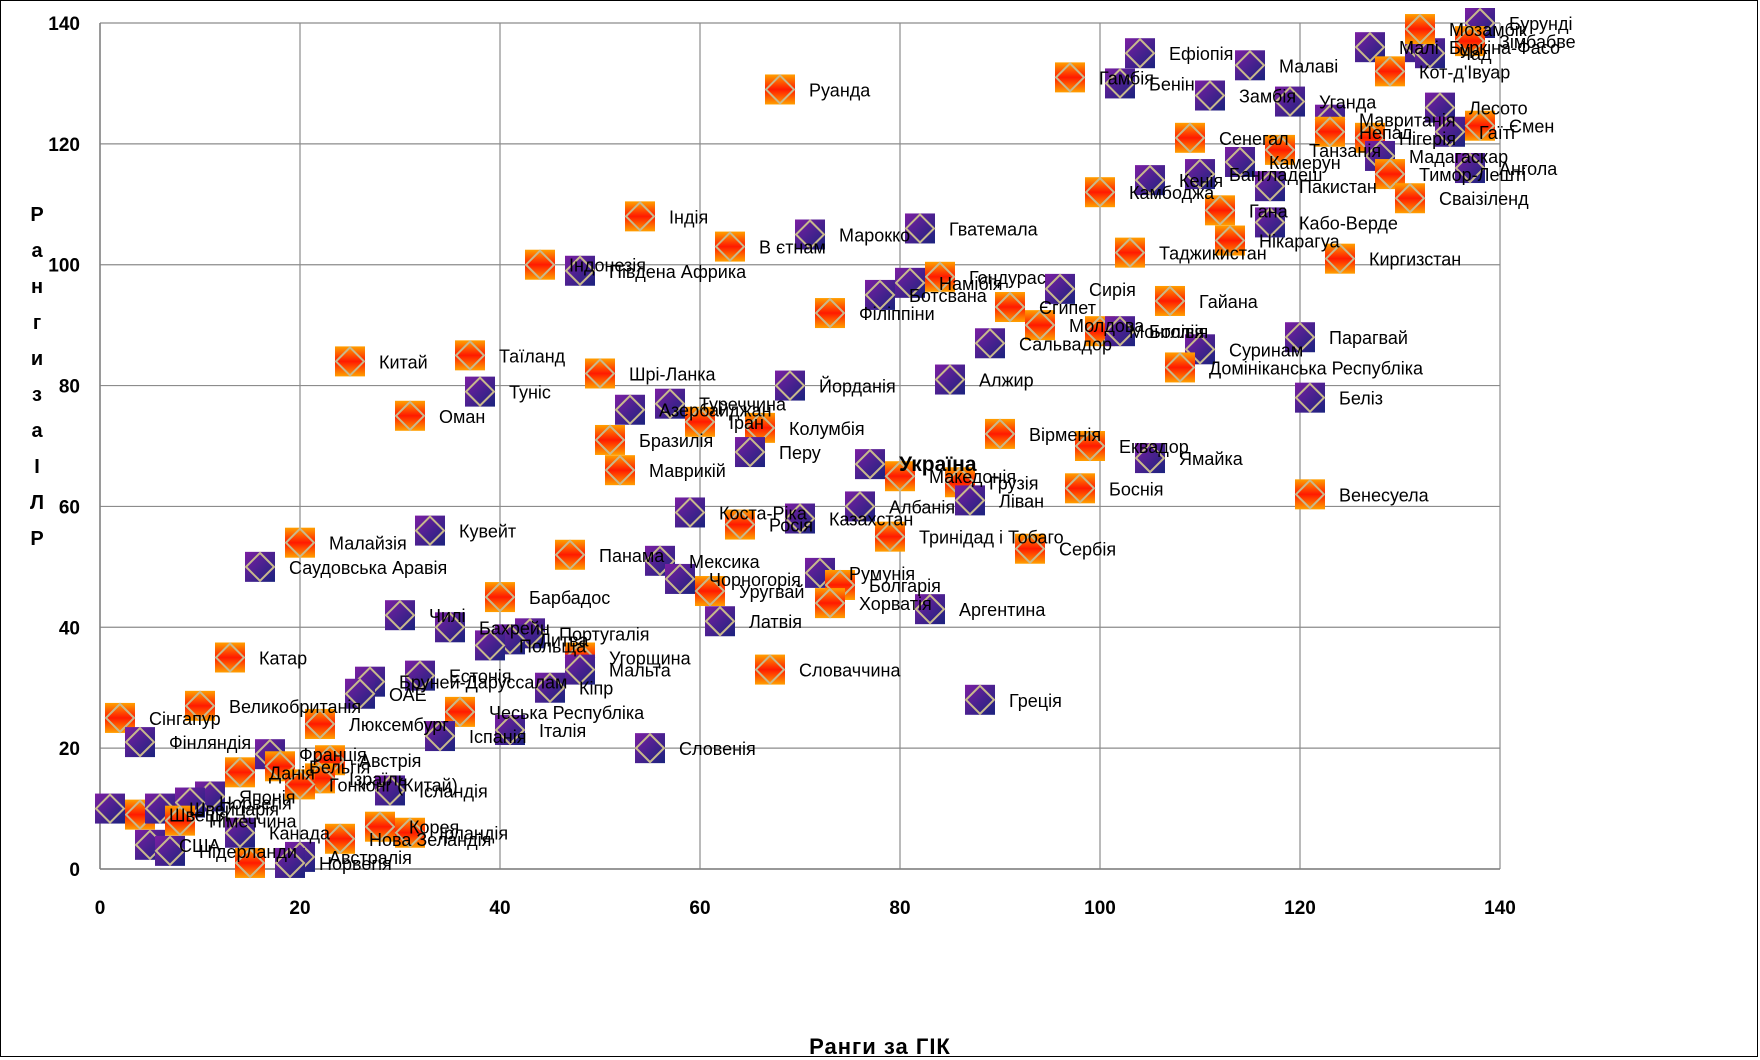  What do you see at coordinates (403, 362) in the screenshot?
I see `point-label: Китай` at bounding box center [403, 362].